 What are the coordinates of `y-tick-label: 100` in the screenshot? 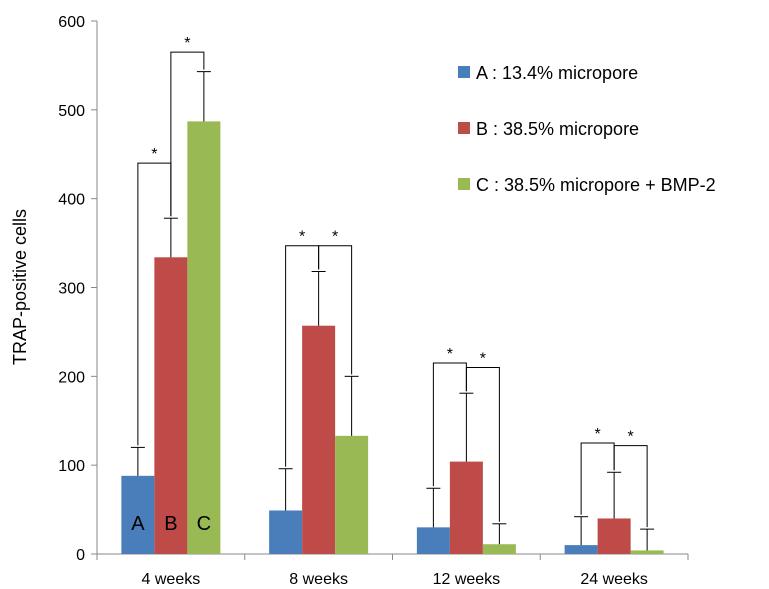 It's located at (71, 466).